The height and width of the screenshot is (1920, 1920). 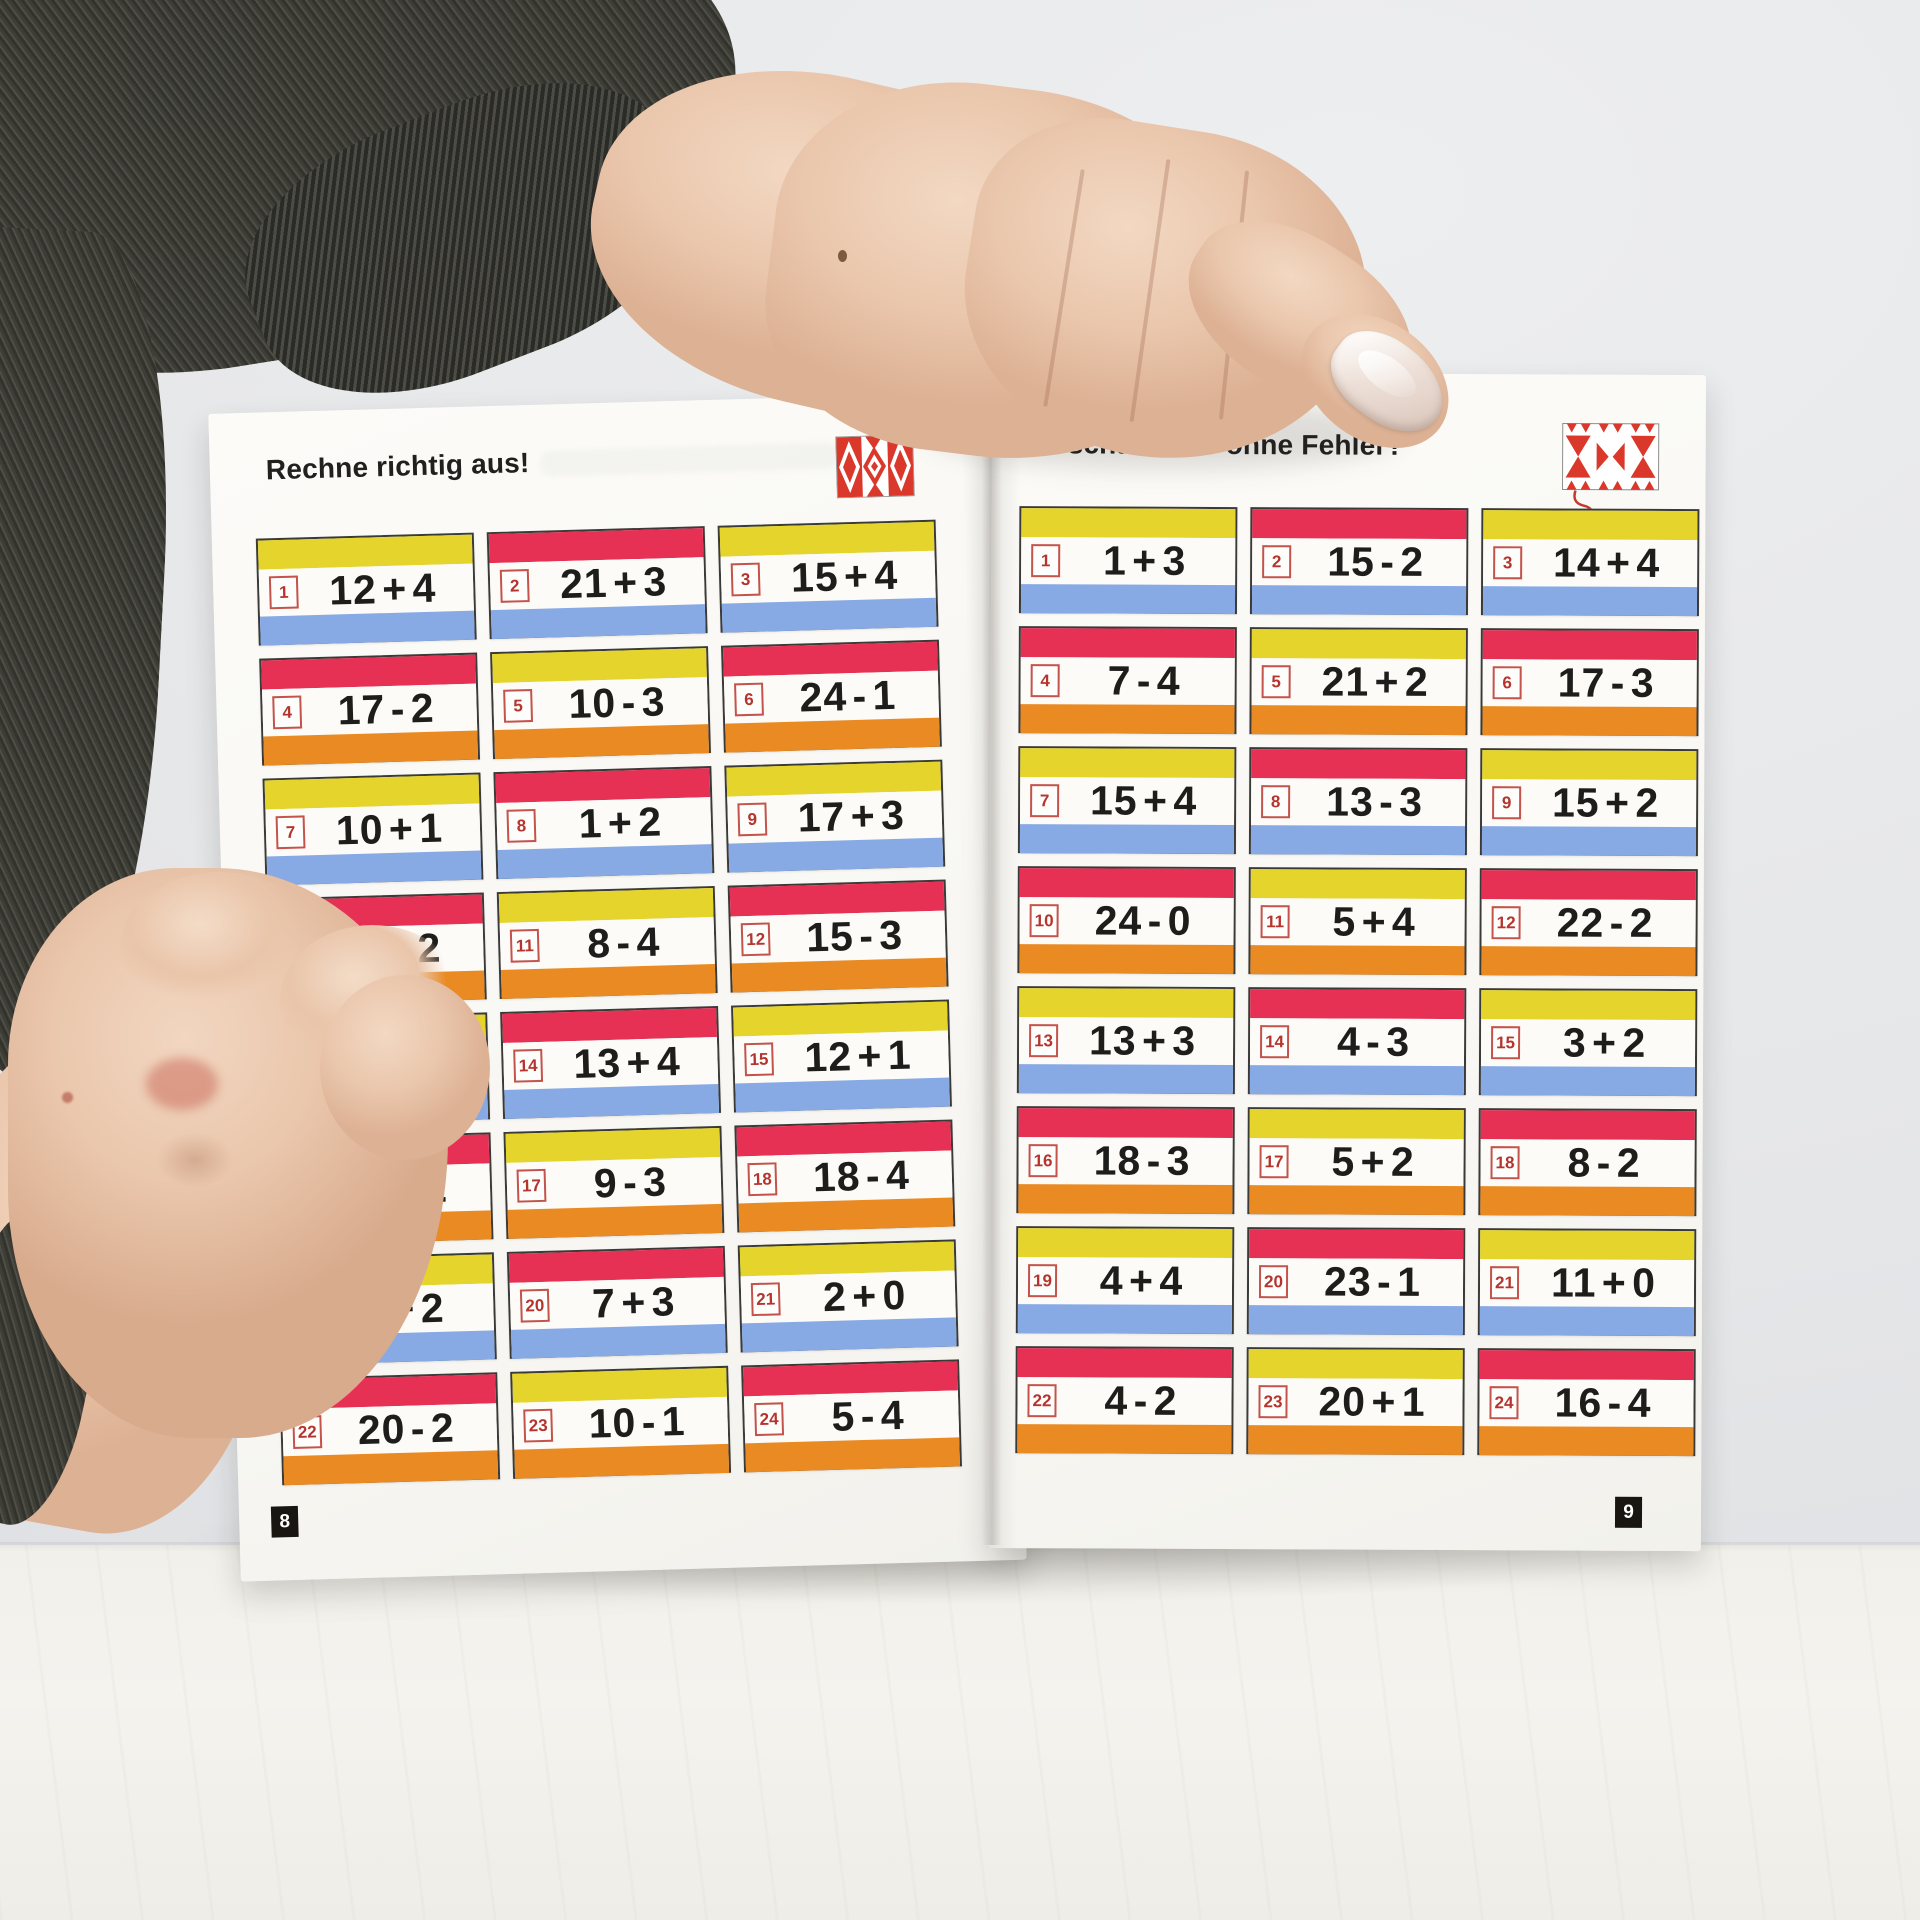 What do you see at coordinates (627, 1062) in the screenshot?
I see `problem-expression: 13 + 4` at bounding box center [627, 1062].